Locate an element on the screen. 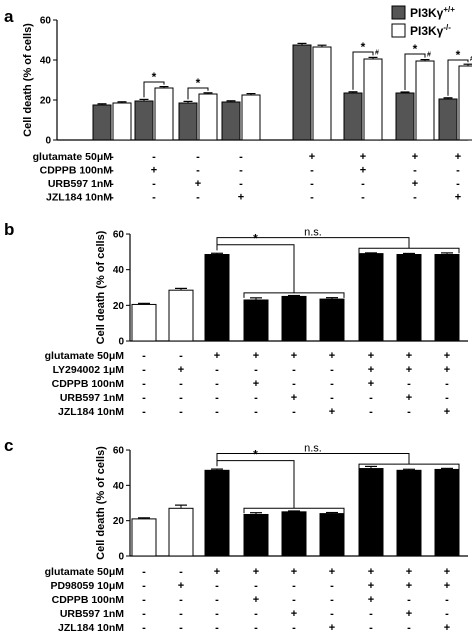  y-tick-label: 60 is located at coordinates (119, 451).